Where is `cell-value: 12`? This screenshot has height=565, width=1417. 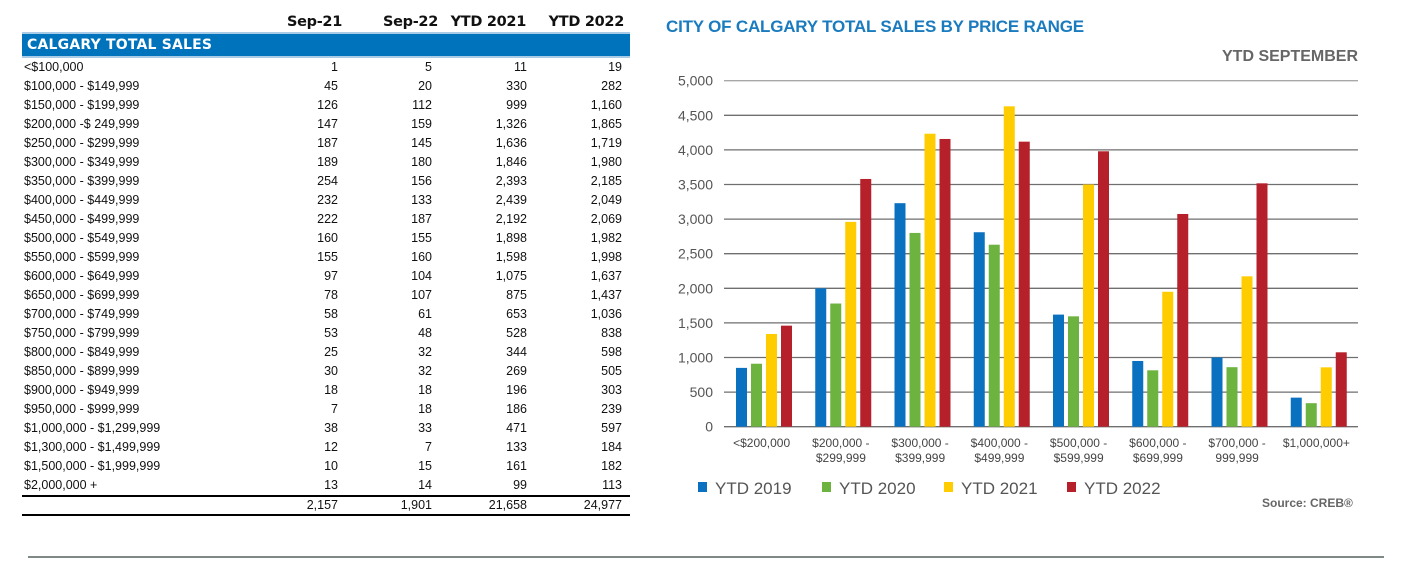
cell-value: 12 is located at coordinates (331, 447).